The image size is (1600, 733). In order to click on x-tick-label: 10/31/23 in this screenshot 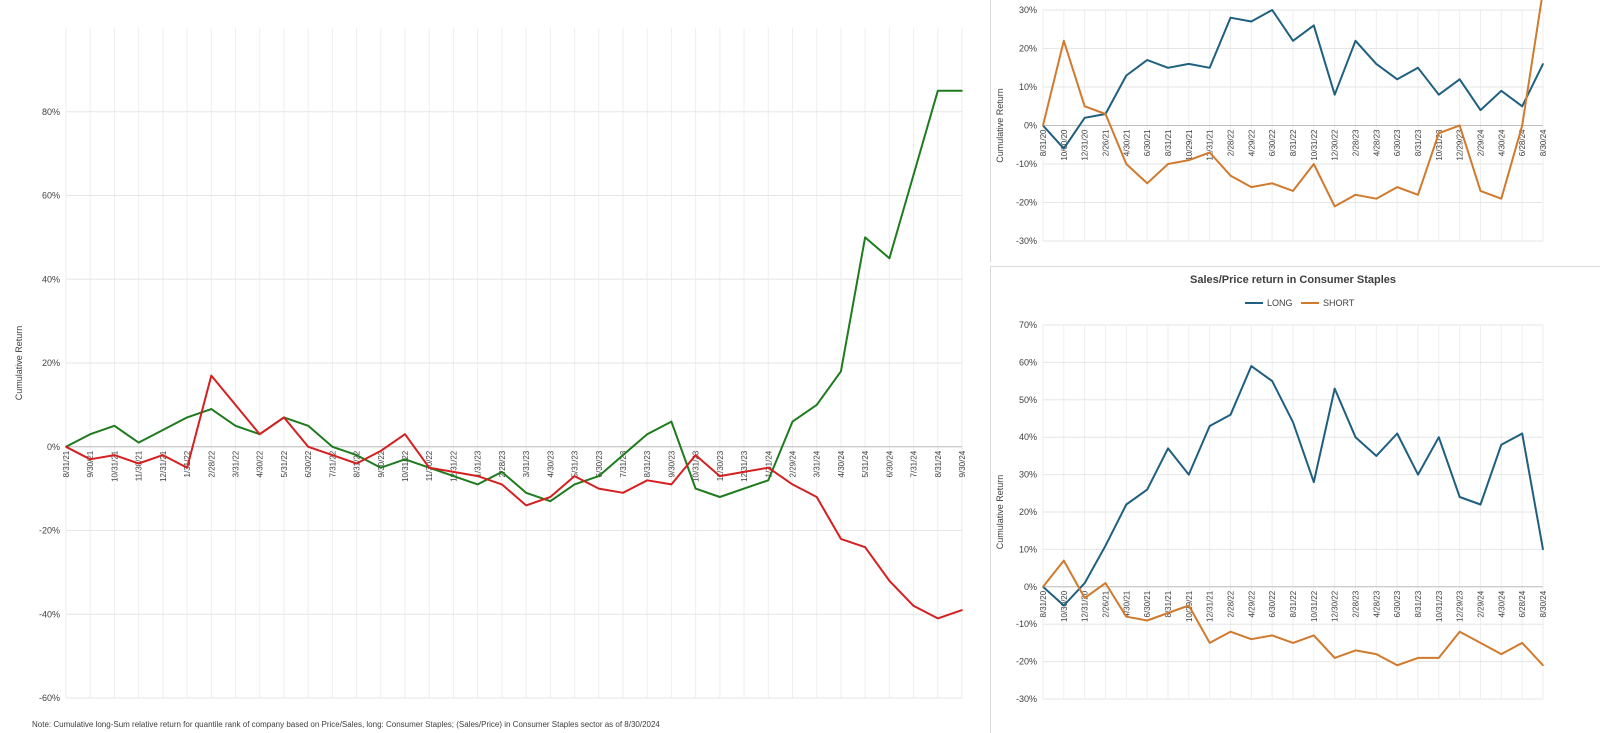, I will do `click(1439, 145)`.